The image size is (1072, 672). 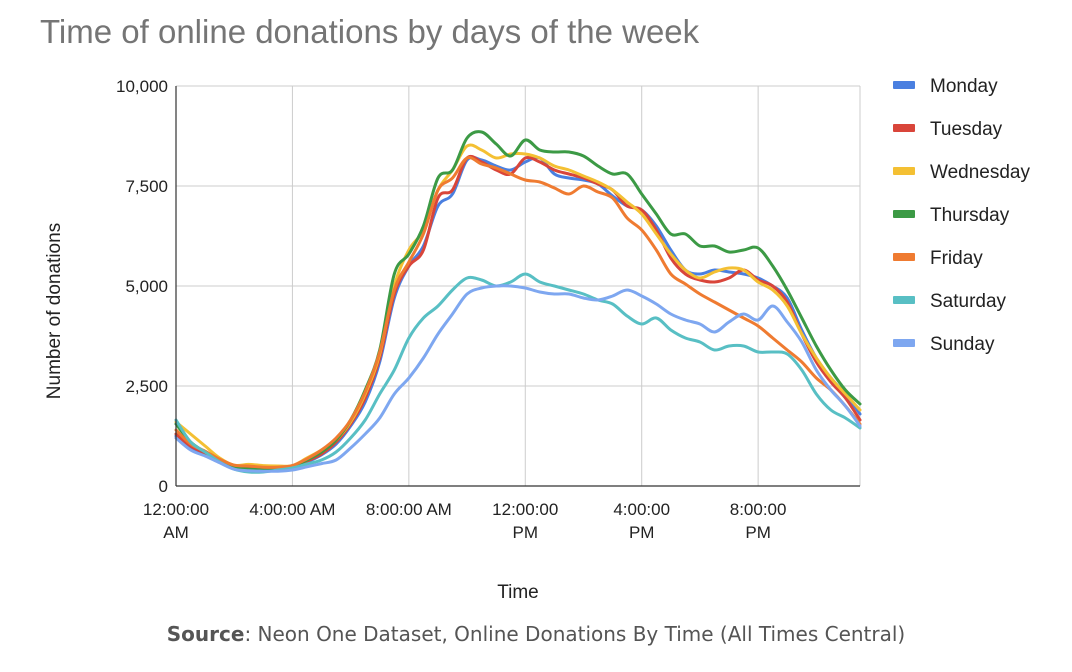 I want to click on x-tick-label: 8:00:00 PM, so click(x=758, y=521).